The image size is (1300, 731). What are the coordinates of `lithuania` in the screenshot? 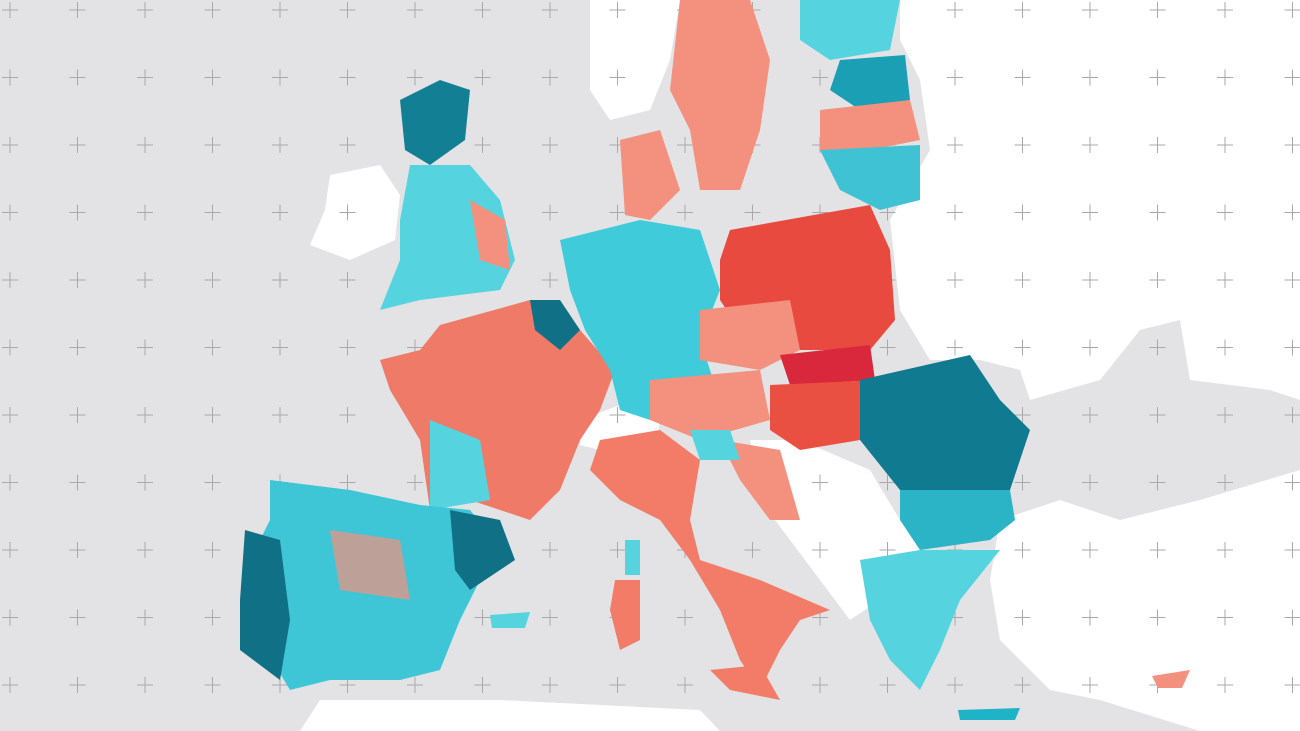 It's located at (870, 177).